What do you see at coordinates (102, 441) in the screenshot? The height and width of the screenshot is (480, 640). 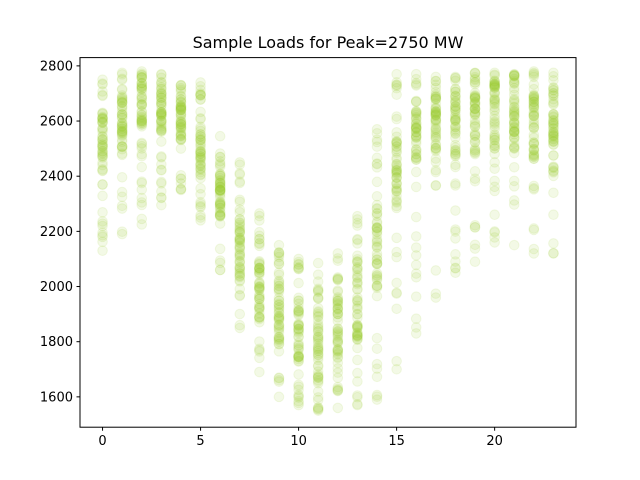 I see `x-tick-label: 0` at bounding box center [102, 441].